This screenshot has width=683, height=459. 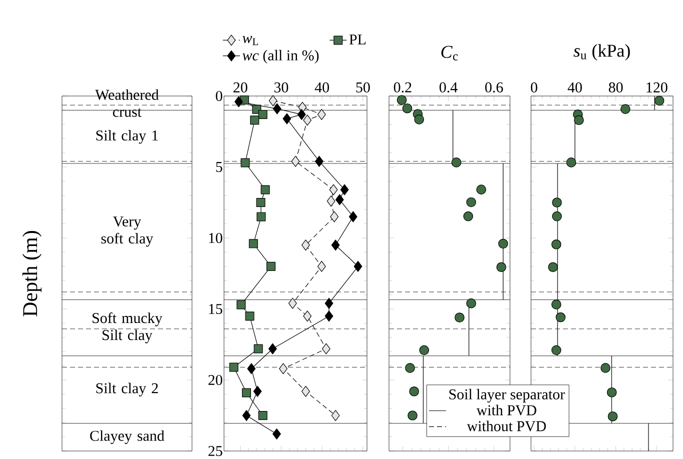 What do you see at coordinates (127, 231) in the screenshot?
I see `text: Very soft clay` at bounding box center [127, 231].